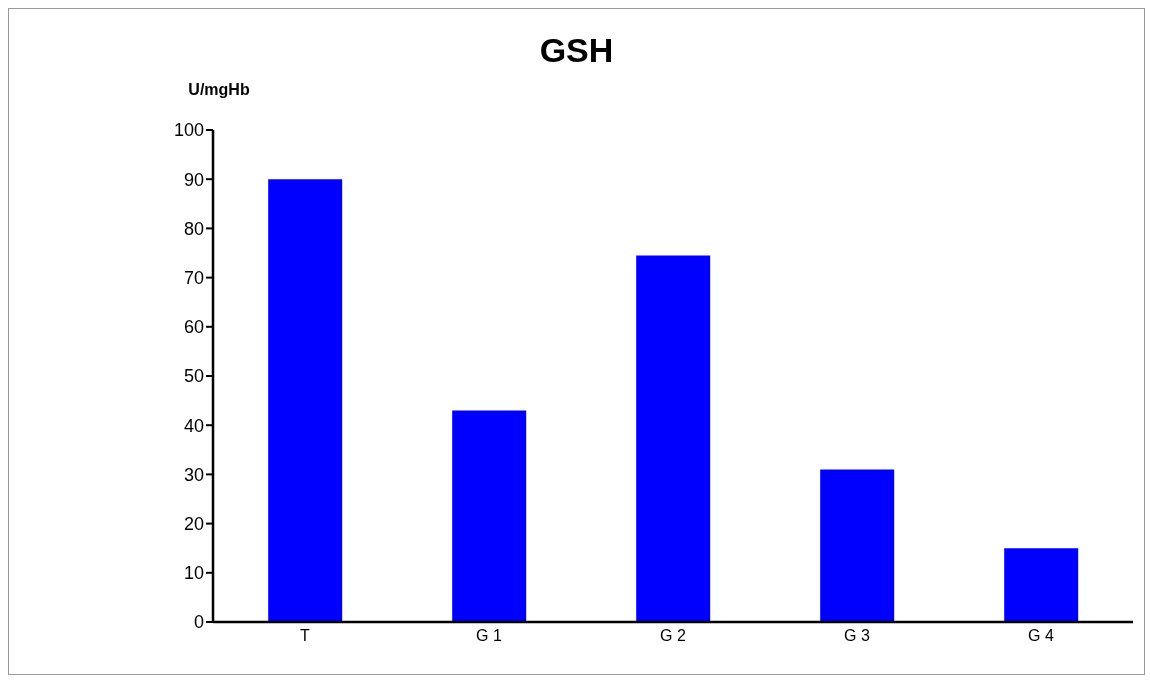  I want to click on x-tick-label: G 3, so click(857, 636).